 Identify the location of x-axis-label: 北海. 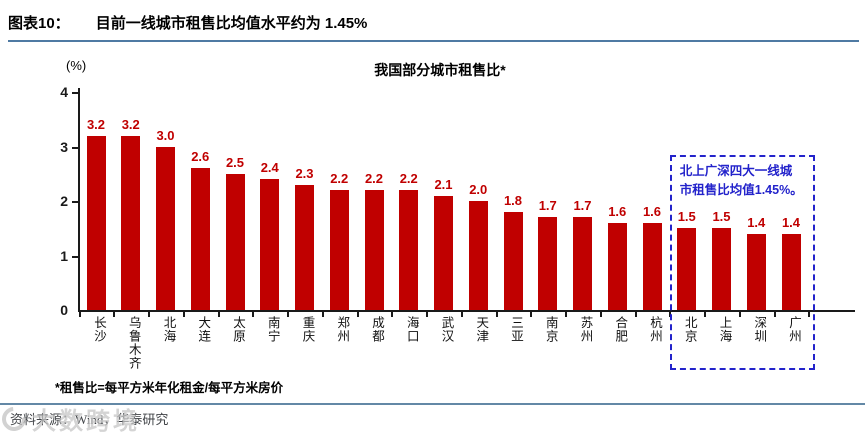
(168, 329).